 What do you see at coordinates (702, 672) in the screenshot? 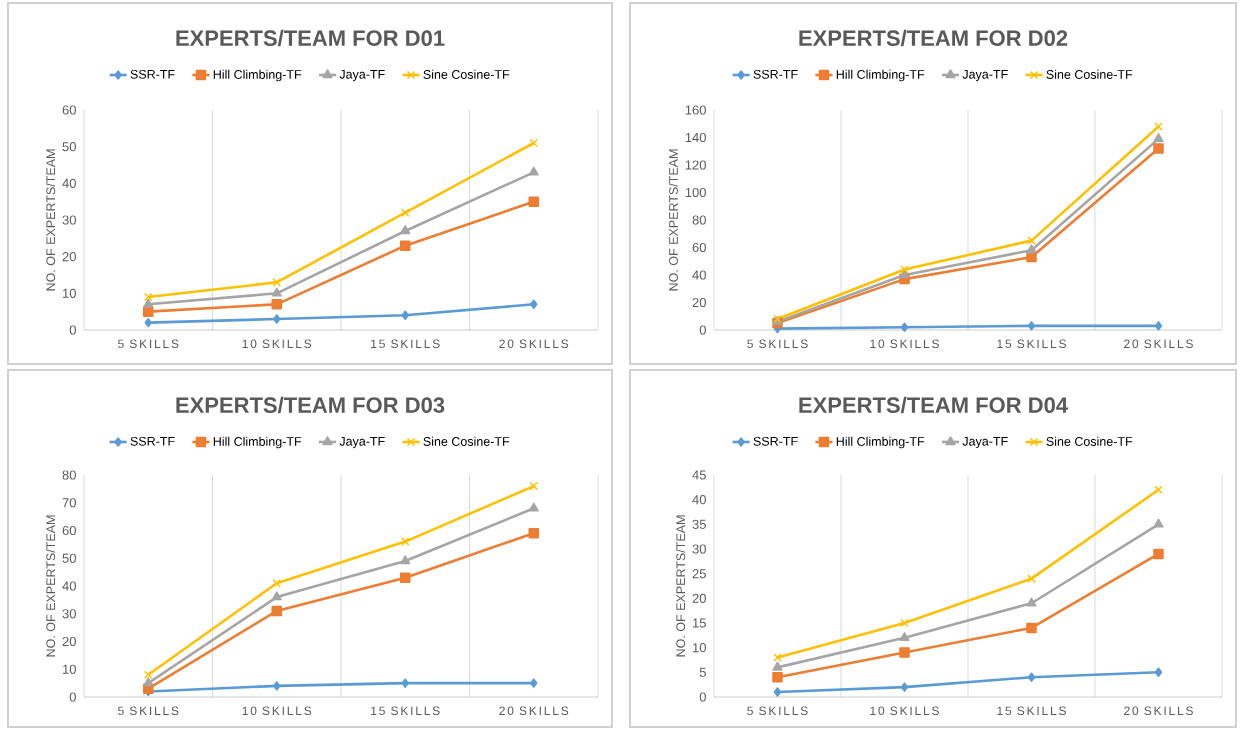
I see `y-tick-label: 5` at bounding box center [702, 672].